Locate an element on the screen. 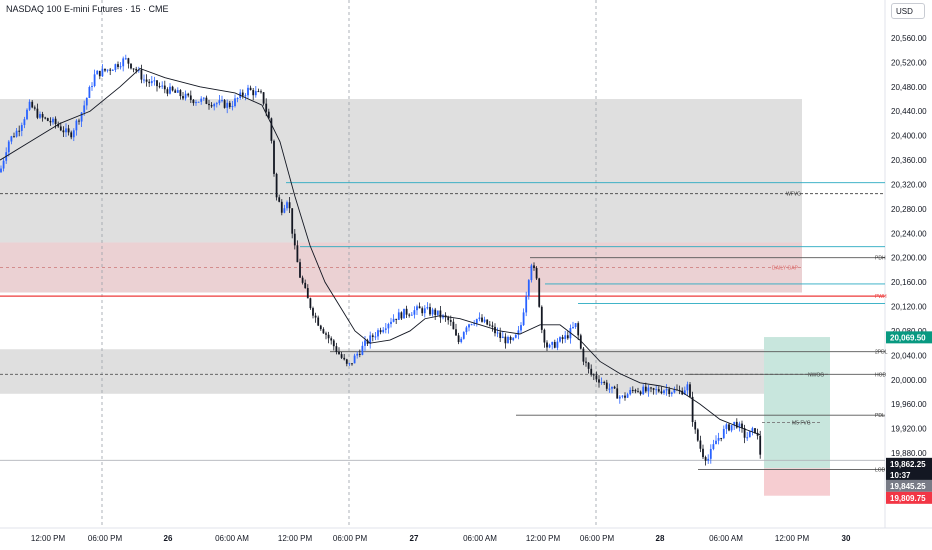 The image size is (932, 550). y-tick-label: 20,560.00 is located at coordinates (909, 38).